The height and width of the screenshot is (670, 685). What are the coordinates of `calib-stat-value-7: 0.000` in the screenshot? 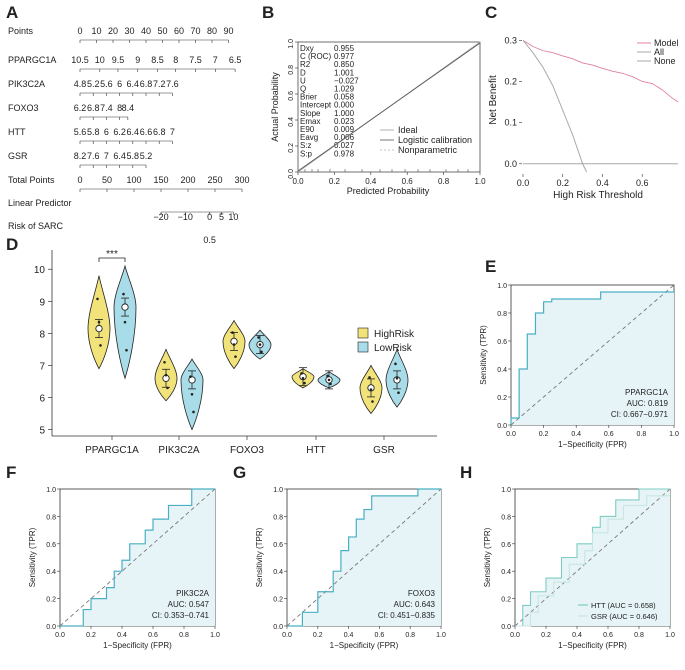 It's located at (344, 105).